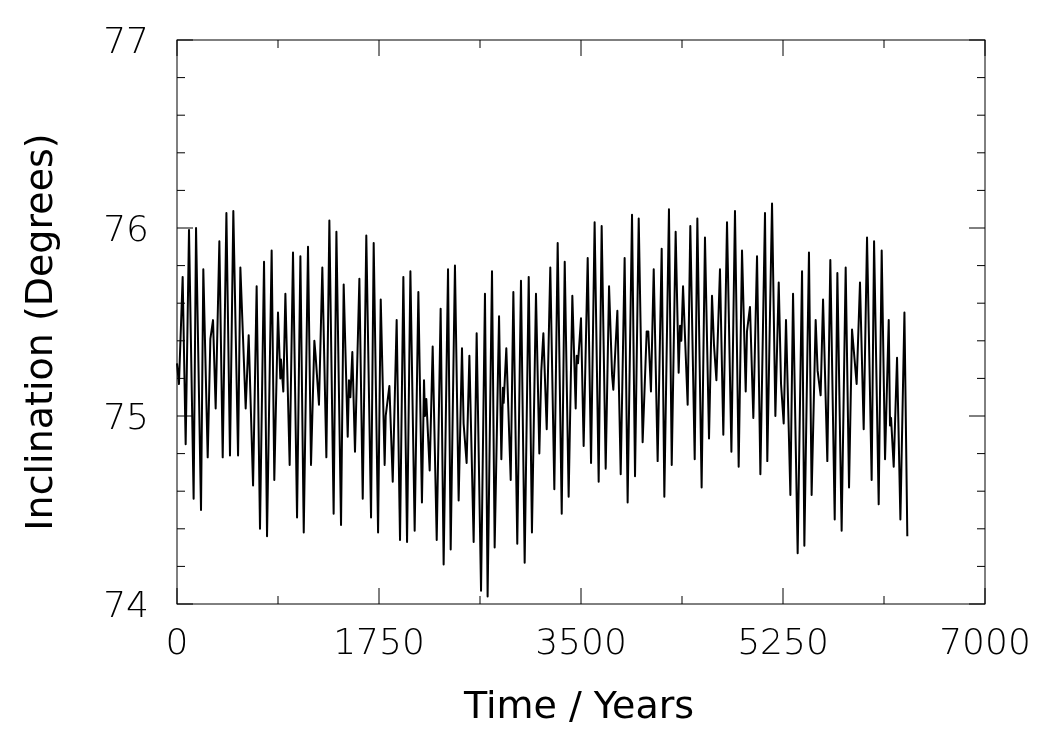 Image resolution: width=1050 pixels, height=750 pixels. Describe the element at coordinates (126, 228) in the screenshot. I see `y-tick-label: 76` at that location.